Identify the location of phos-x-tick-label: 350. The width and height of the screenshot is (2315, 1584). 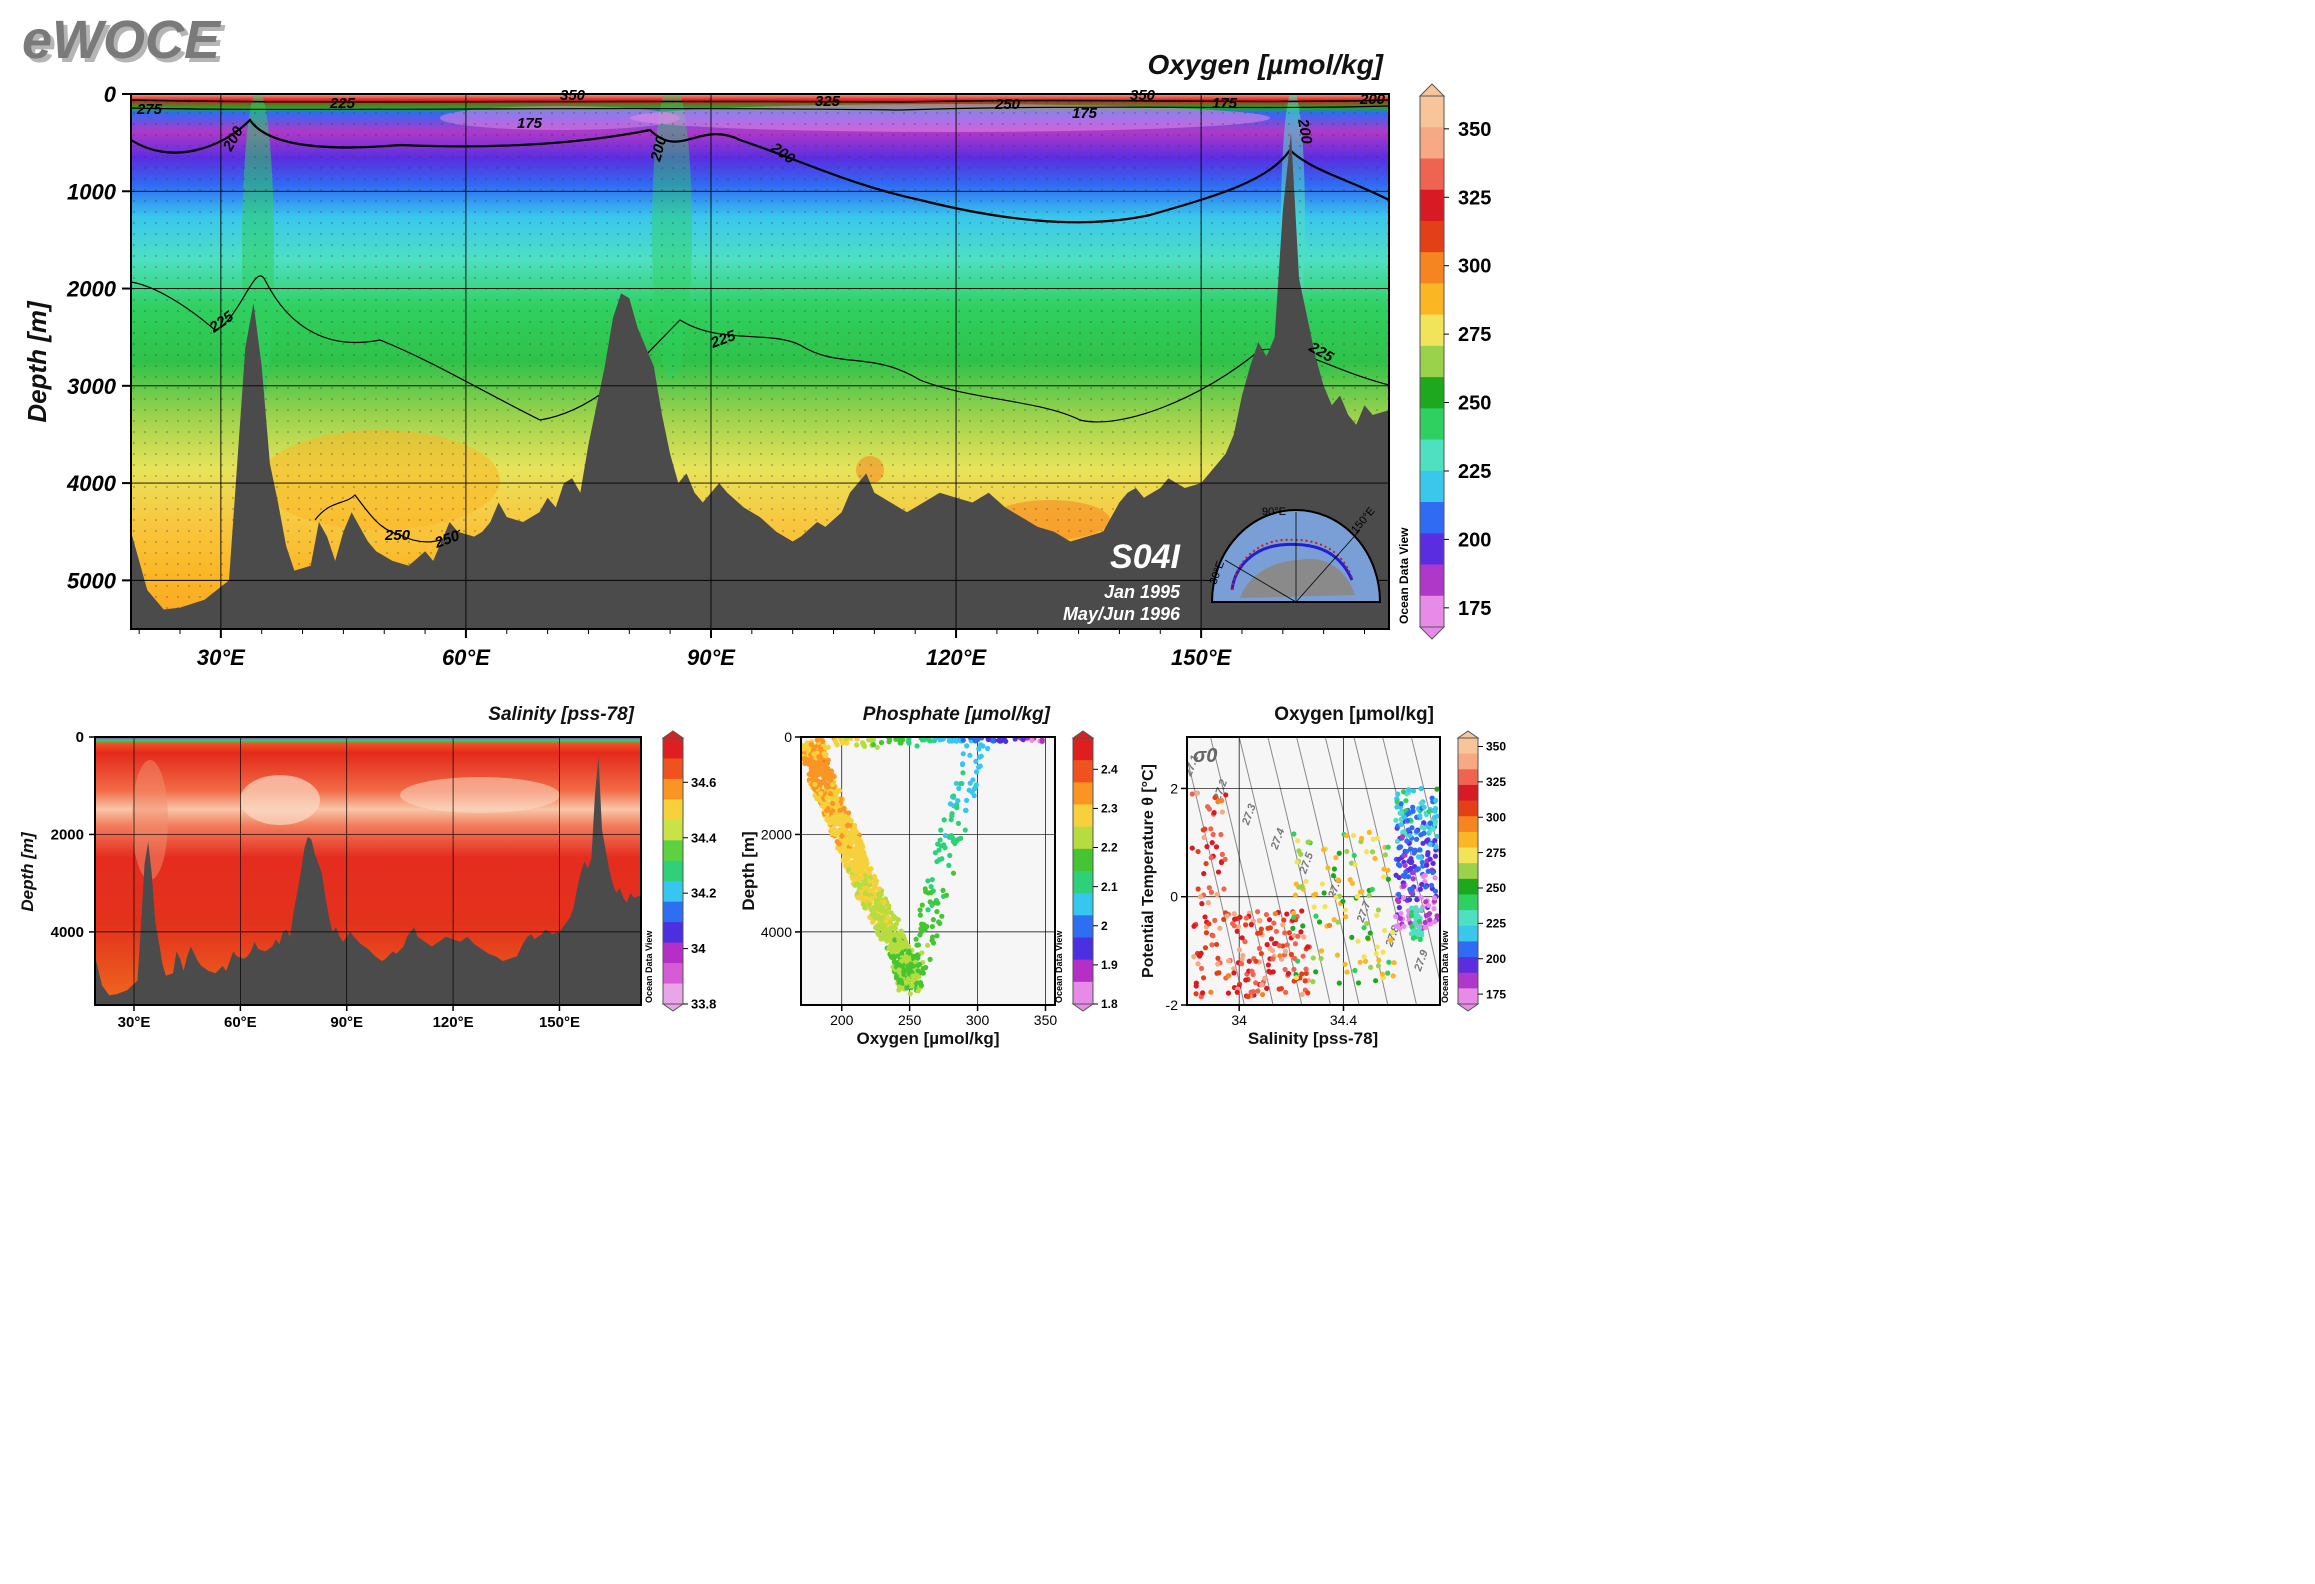
(1046, 1020).